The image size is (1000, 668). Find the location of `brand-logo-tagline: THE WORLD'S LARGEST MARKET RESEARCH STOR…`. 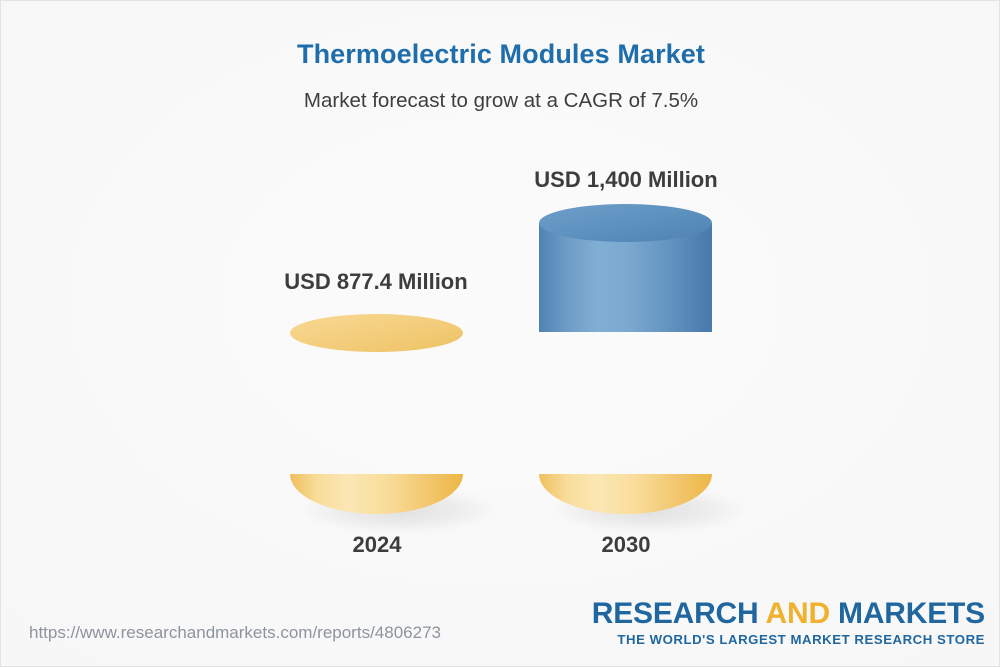

brand-logo-tagline: THE WORLD'S LARGEST MARKET RESEARCH STOR… is located at coordinates (801, 639).